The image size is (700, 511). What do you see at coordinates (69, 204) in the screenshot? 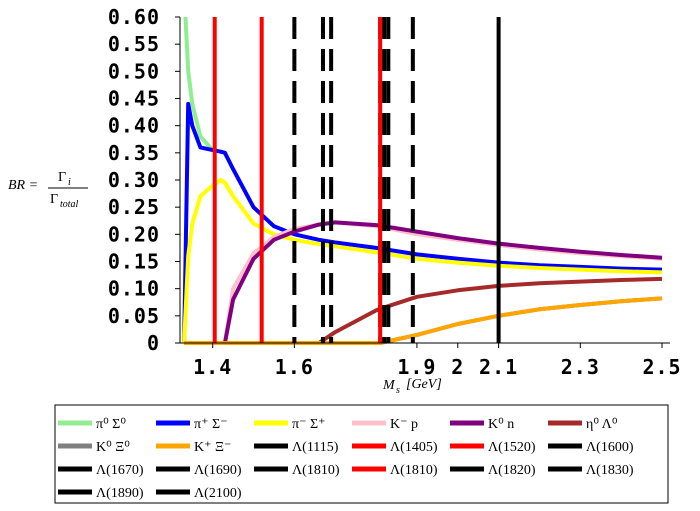
I see `y-label-den-sub: total` at bounding box center [69, 204].